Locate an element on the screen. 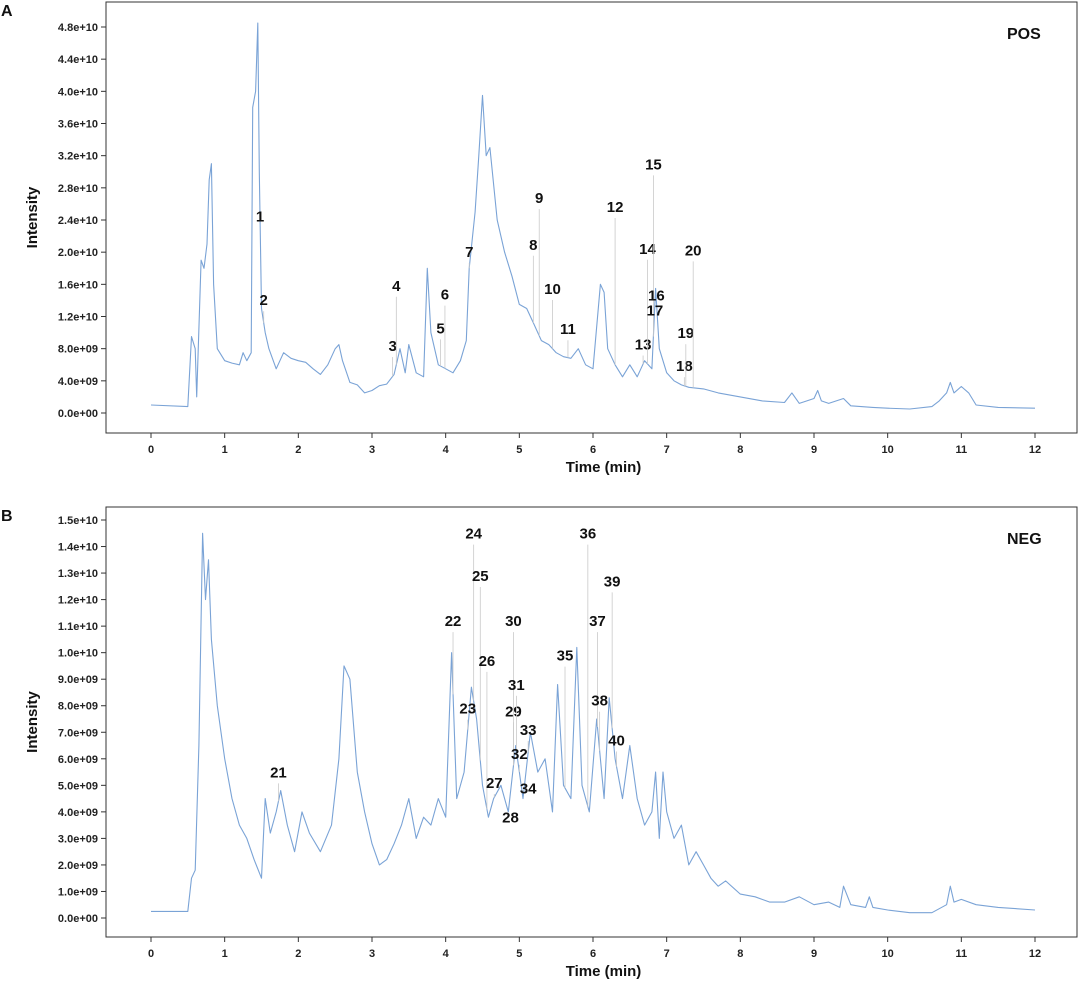  peak-label: 5 is located at coordinates (440, 328).